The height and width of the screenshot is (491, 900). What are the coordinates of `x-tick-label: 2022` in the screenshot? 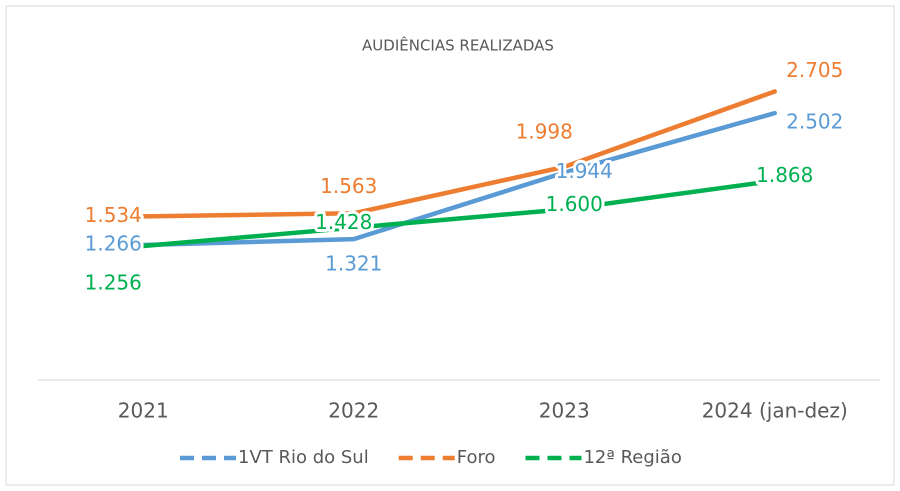 It's located at (353, 411).